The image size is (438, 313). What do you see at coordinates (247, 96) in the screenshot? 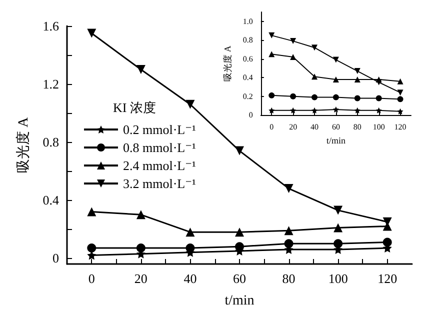
I see `y-tick-label: 0.2` at bounding box center [247, 96].